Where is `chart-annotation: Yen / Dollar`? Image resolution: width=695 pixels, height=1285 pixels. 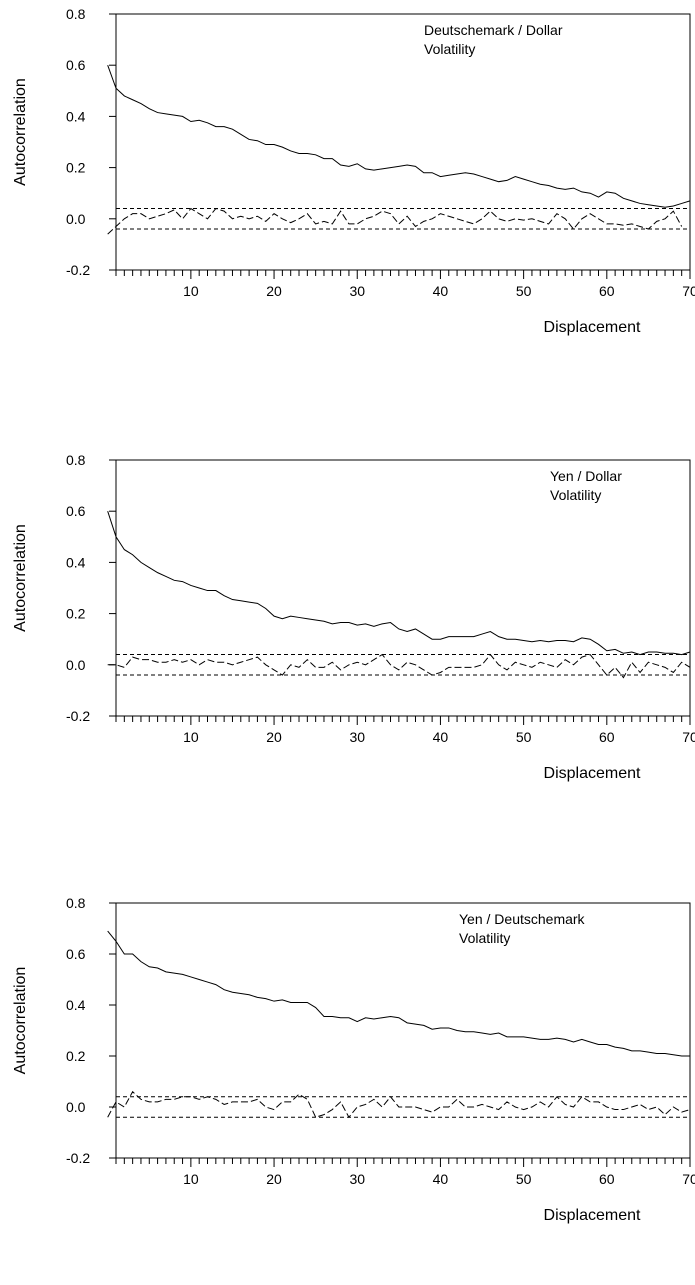 chart-annotation: Yen / Dollar is located at coordinates (586, 476).